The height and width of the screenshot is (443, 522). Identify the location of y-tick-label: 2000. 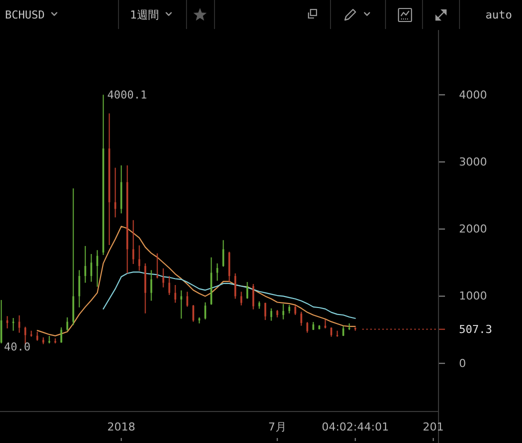
(473, 229).